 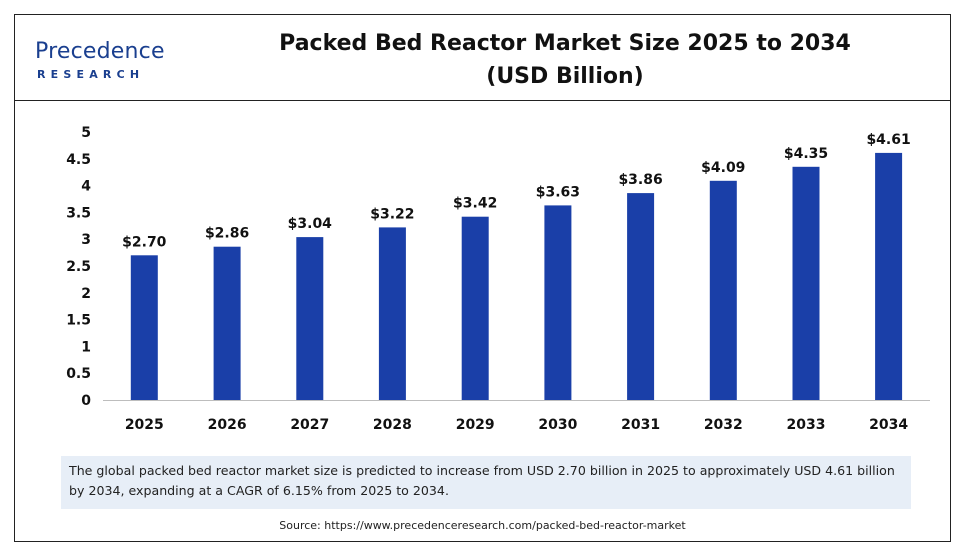 I want to click on value-label-2029: $3.42, so click(x=475, y=204).